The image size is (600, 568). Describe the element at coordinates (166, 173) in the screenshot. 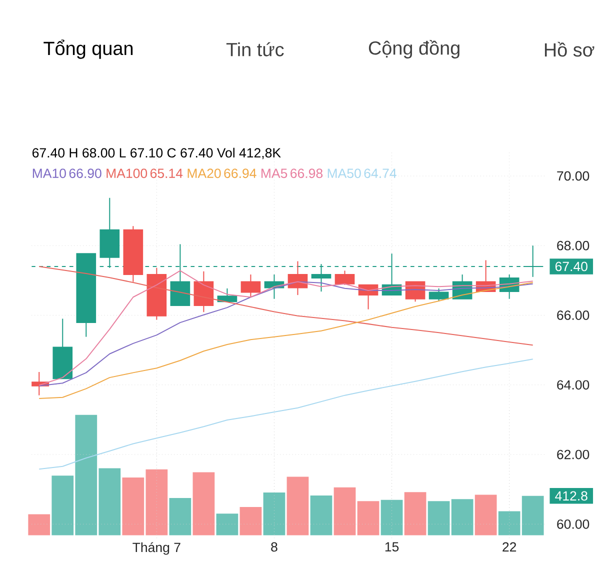

I see `annotation: 65.14` at that location.